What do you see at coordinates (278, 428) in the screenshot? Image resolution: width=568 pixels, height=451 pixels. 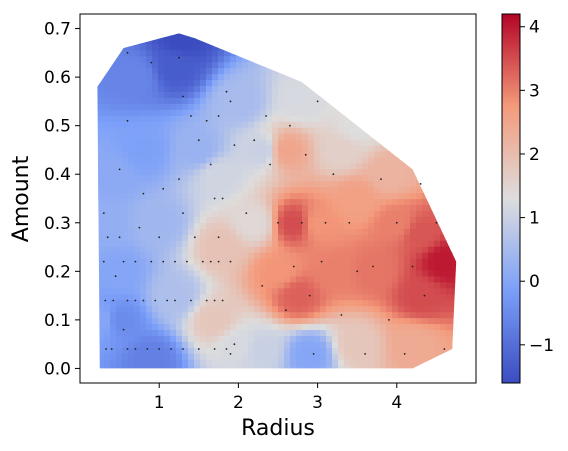 I see `x-axis-label: Radius` at bounding box center [278, 428].